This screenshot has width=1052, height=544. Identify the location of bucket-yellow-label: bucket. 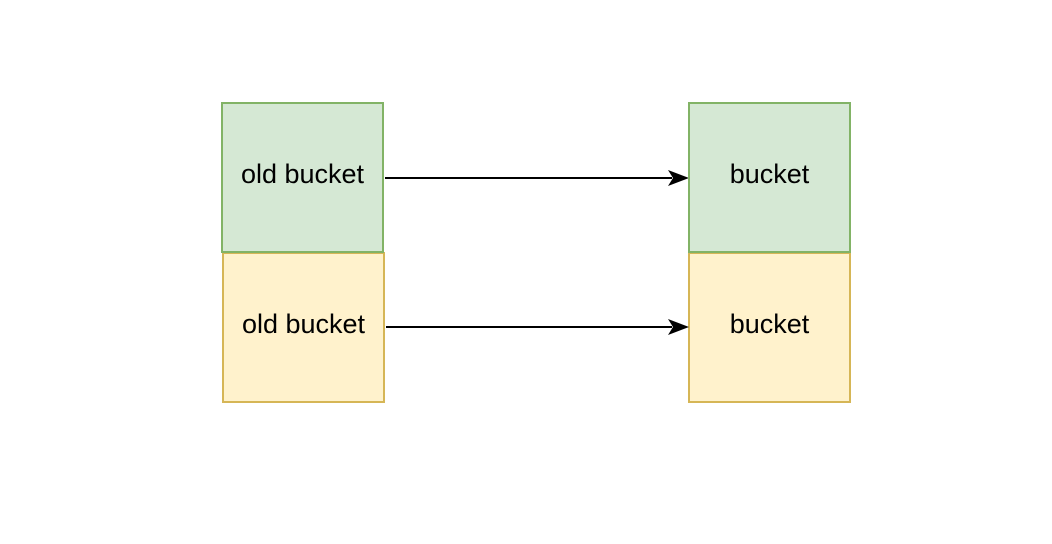
(769, 324).